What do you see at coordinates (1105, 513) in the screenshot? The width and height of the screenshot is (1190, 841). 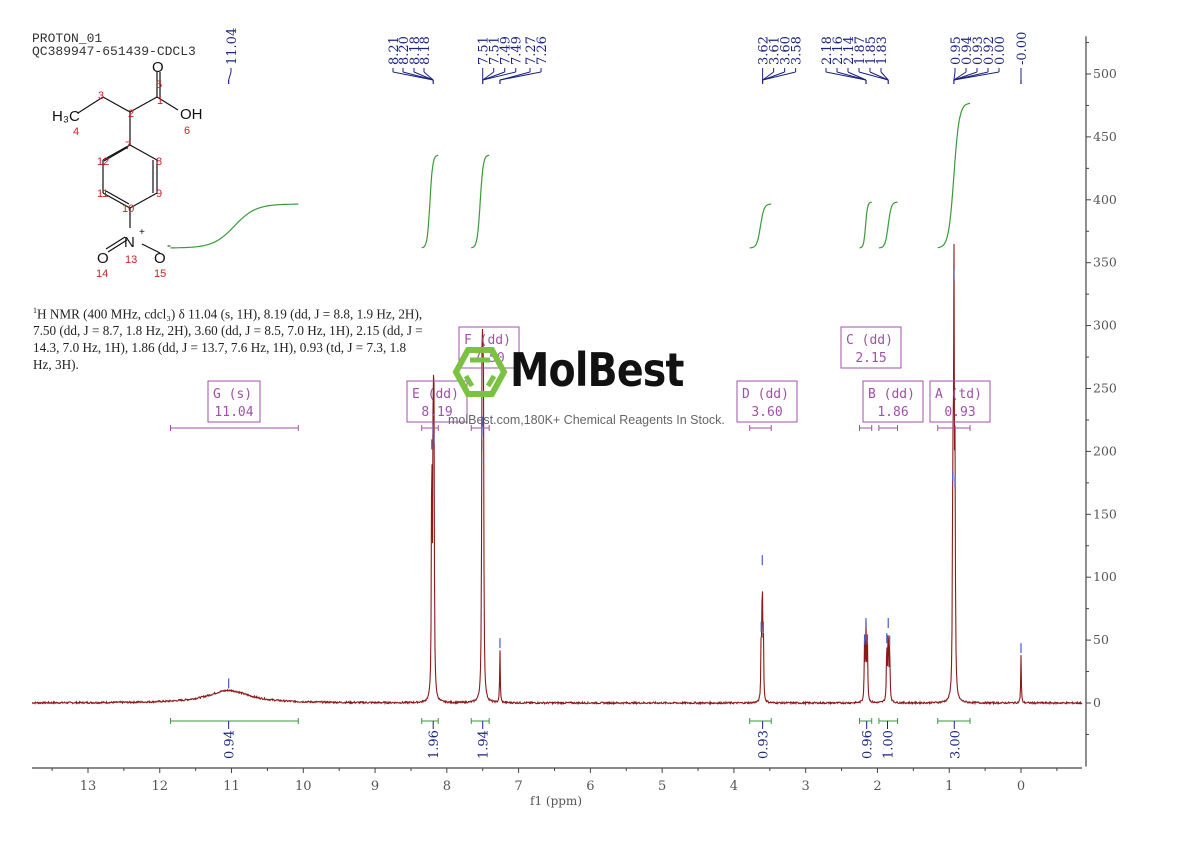 I see `y-tick-label: 150` at bounding box center [1105, 513].